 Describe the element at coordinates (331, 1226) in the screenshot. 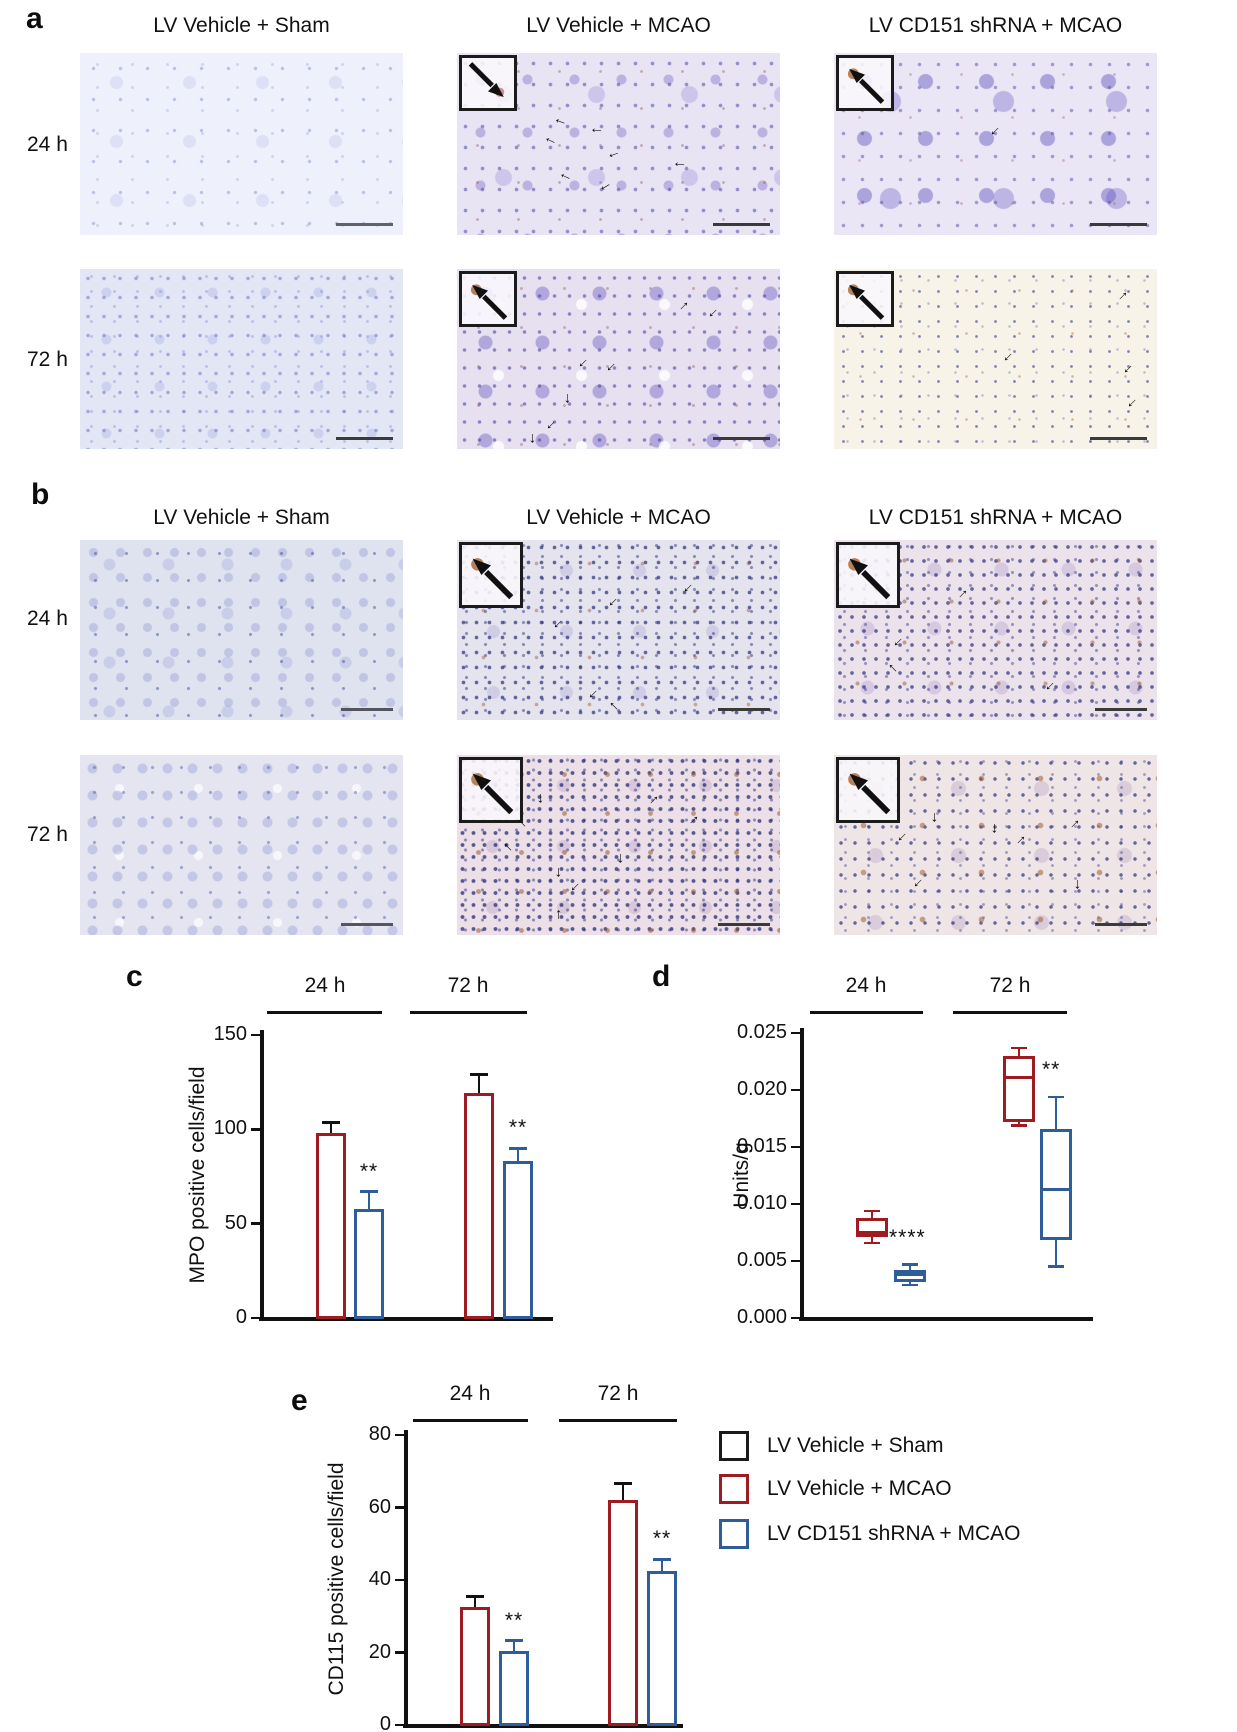

I see `bar-mcao-24h` at that location.